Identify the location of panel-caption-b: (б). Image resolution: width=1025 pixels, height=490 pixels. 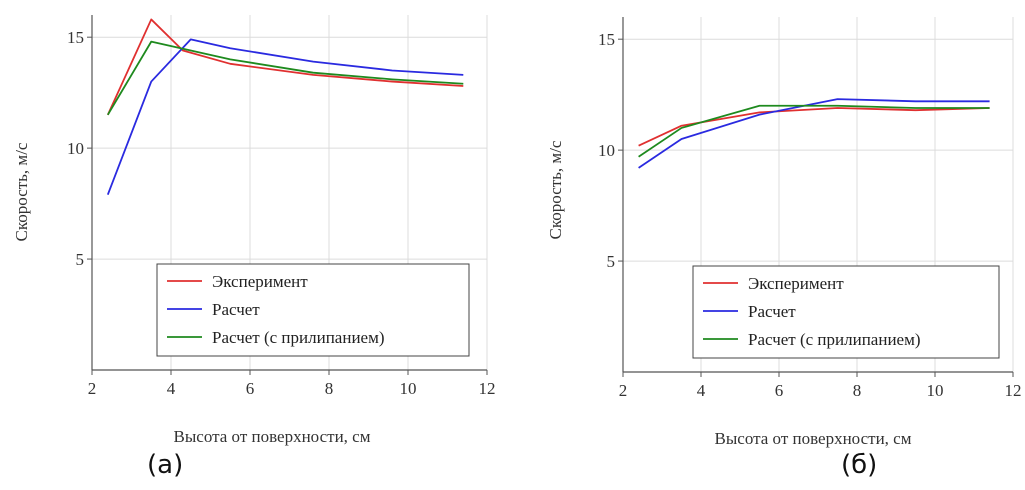
(859, 465).